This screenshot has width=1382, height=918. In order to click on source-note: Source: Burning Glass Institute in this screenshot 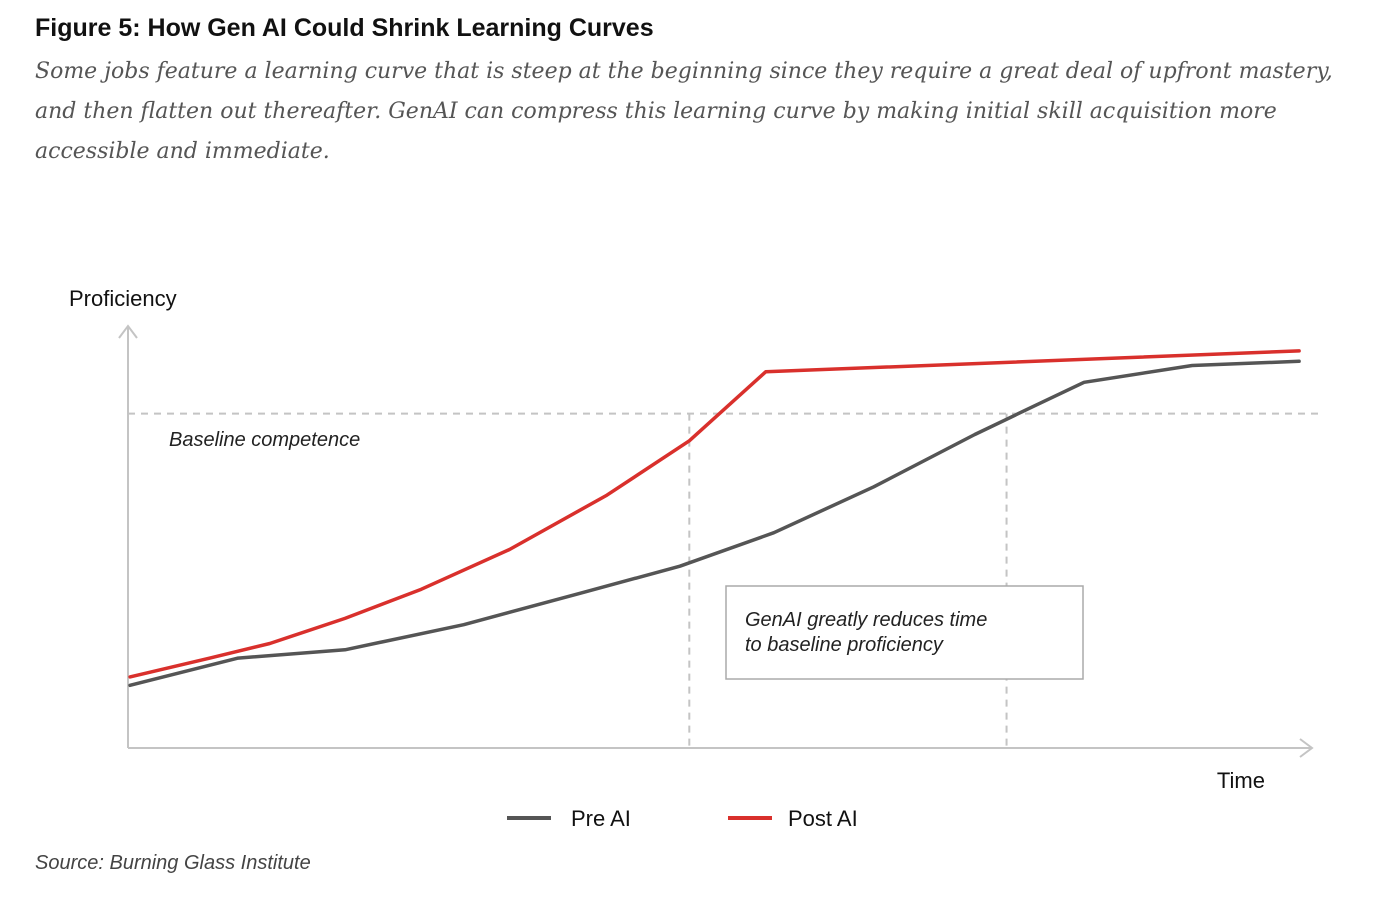, I will do `click(173, 863)`.